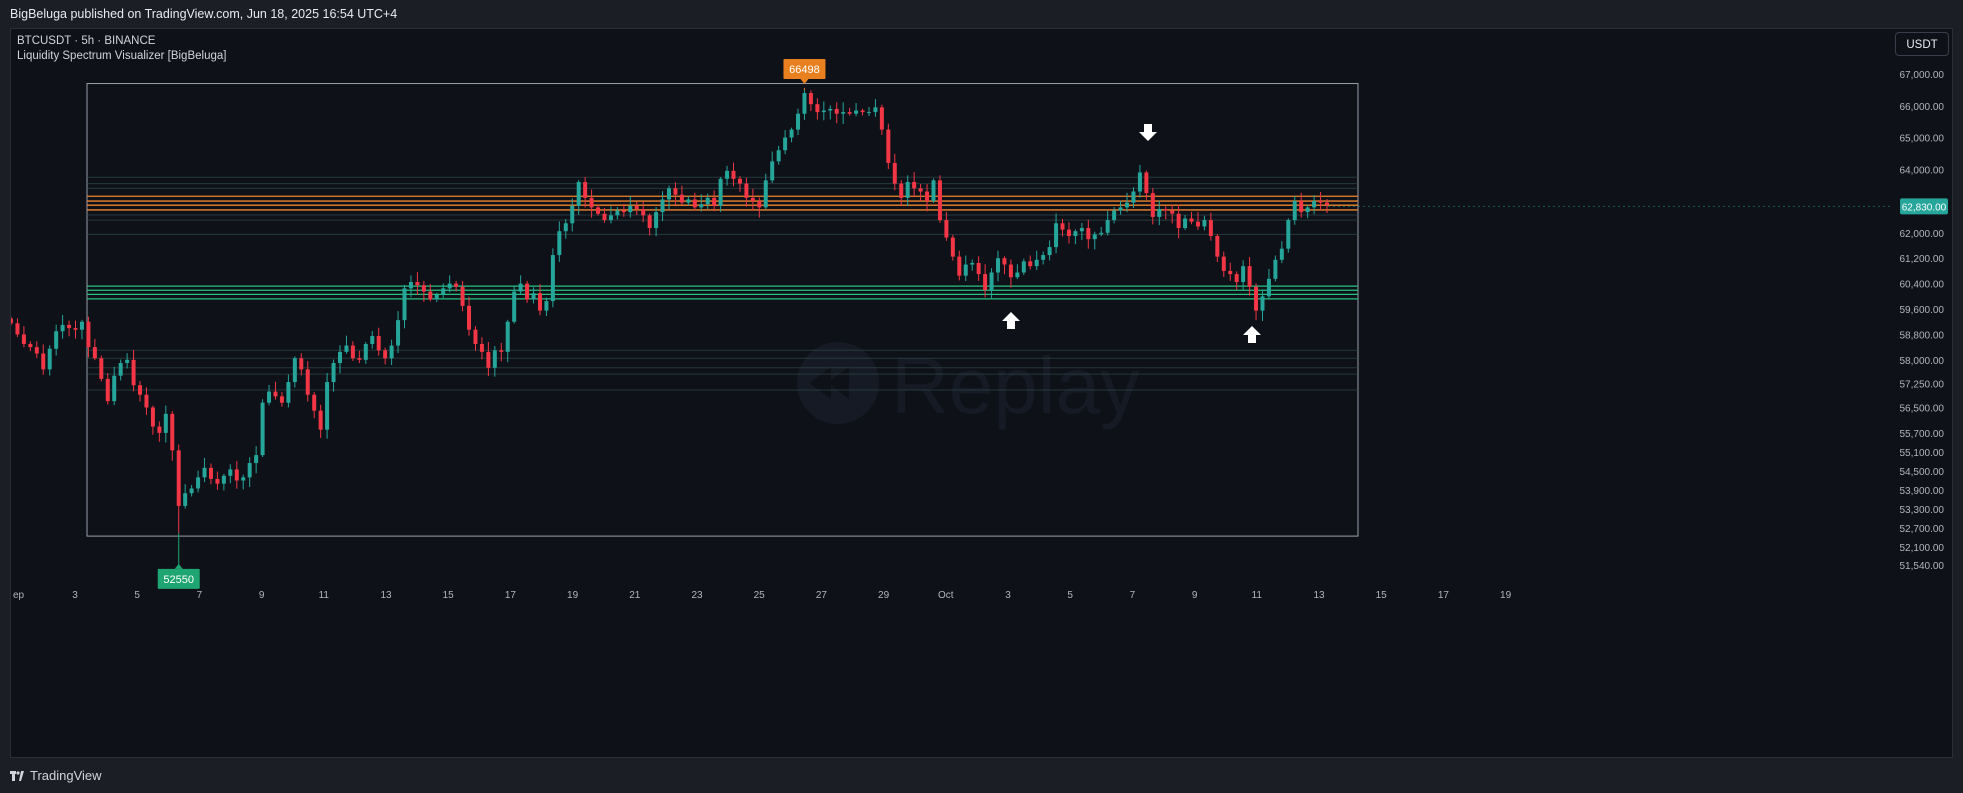 The image size is (1963, 793). I want to click on time-tick-label: 27, so click(822, 595).